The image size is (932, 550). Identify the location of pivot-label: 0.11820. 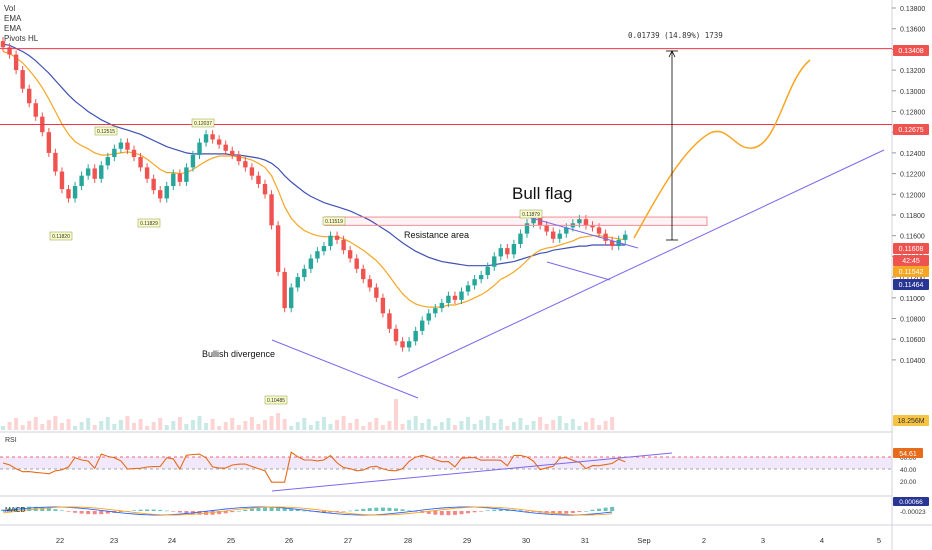
(61, 237).